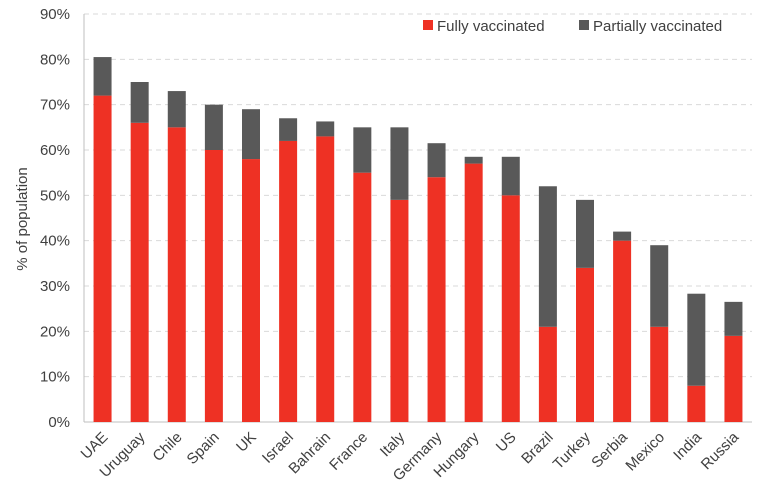 The image size is (768, 501). I want to click on bar-fully-vaccinated-hungary, so click(473, 292).